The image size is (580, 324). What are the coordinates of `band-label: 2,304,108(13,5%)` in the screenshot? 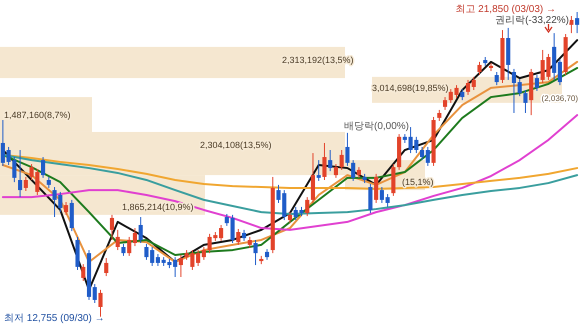 It's located at (236, 145).